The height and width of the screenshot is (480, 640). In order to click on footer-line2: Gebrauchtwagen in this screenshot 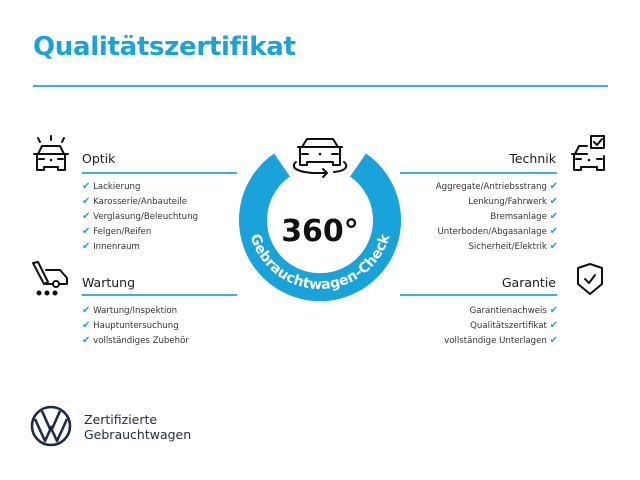, I will do `click(138, 434)`.